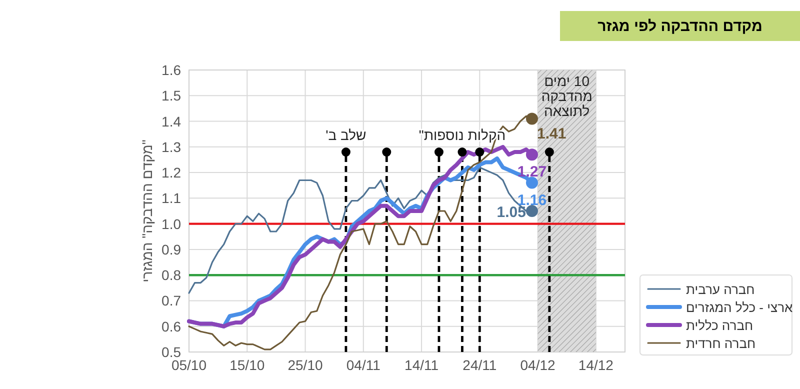 The height and width of the screenshot is (389, 800). Describe the element at coordinates (147, 211) in the screenshot. I see `ylabel: "מקדם ההדבקה" המגזרי` at that location.